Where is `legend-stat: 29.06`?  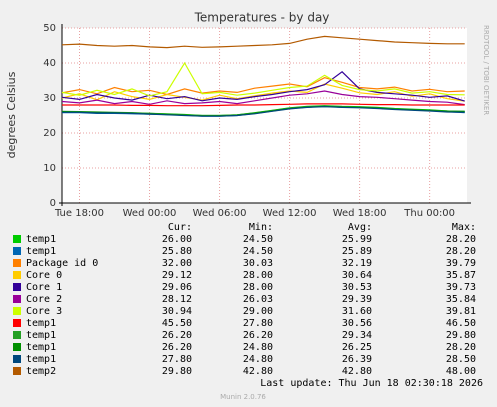 legend-stat: 29.06 is located at coordinates (177, 287).